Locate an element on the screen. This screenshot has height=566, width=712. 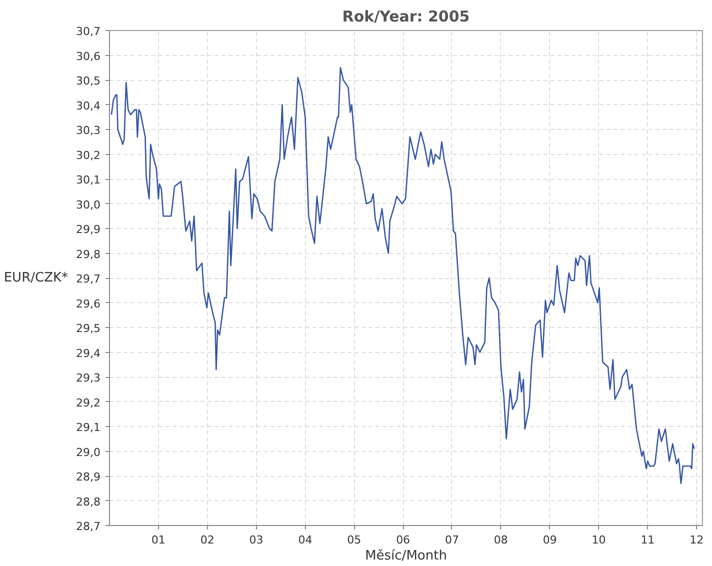
y-axis-title: EUR/CZK* is located at coordinates (36, 278).